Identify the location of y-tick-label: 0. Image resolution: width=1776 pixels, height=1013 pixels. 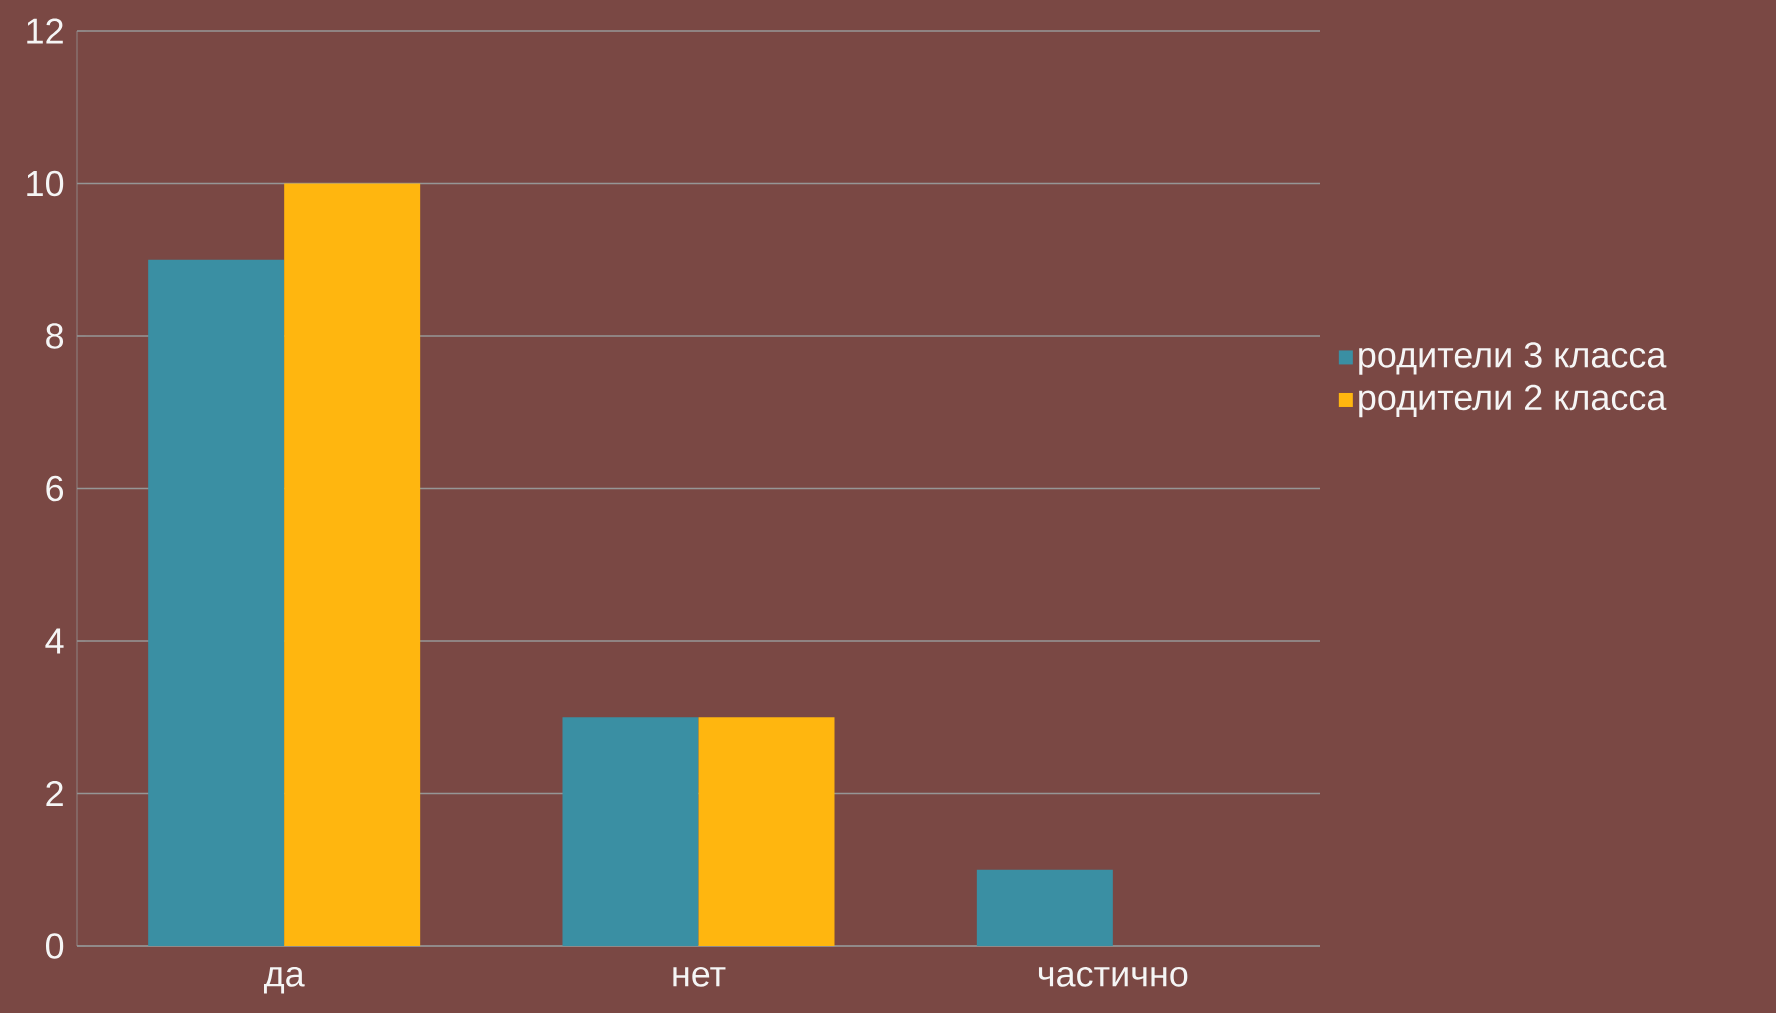
(55, 946).